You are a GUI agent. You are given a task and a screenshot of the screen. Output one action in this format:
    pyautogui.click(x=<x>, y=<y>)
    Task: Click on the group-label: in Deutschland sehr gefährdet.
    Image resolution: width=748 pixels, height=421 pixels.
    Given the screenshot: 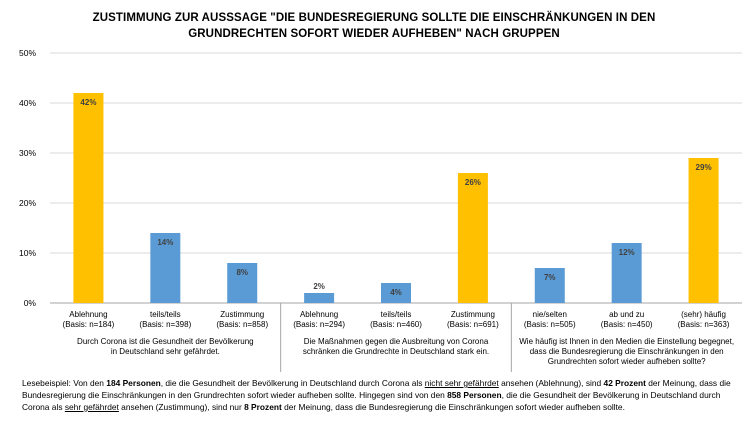 What is the action you would take?
    pyautogui.click(x=165, y=351)
    